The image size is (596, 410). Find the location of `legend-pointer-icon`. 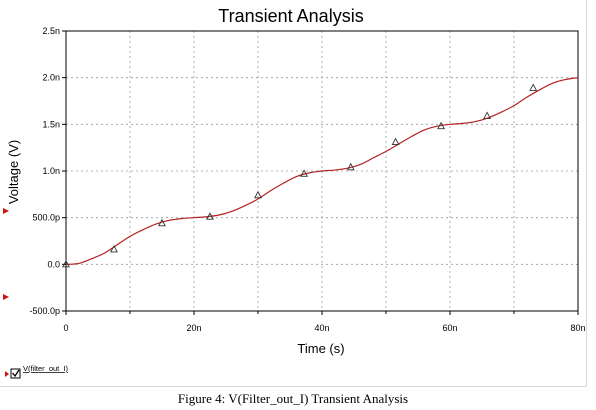

legend-pointer-icon is located at coordinates (7, 374).